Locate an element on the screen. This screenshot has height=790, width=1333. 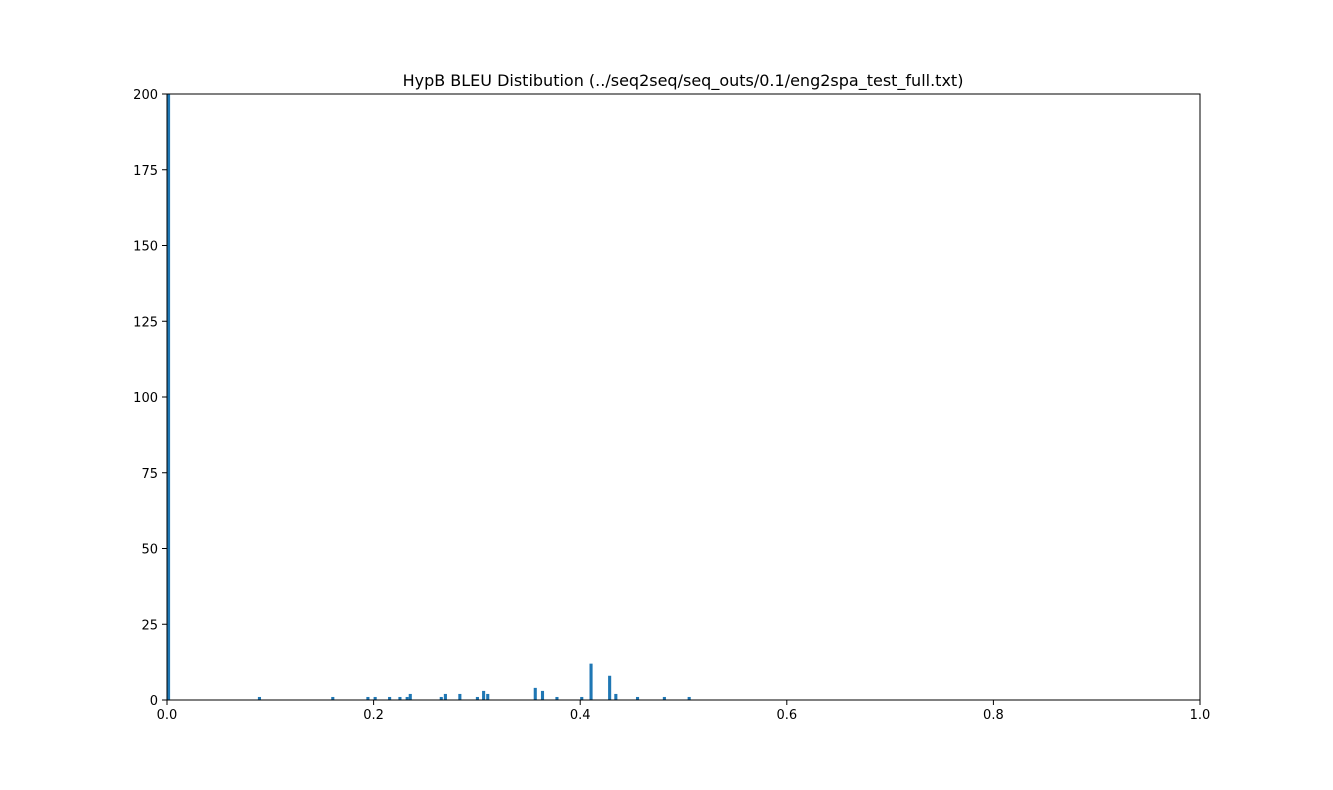
x-tick-label-3: 0.6 is located at coordinates (786, 715).